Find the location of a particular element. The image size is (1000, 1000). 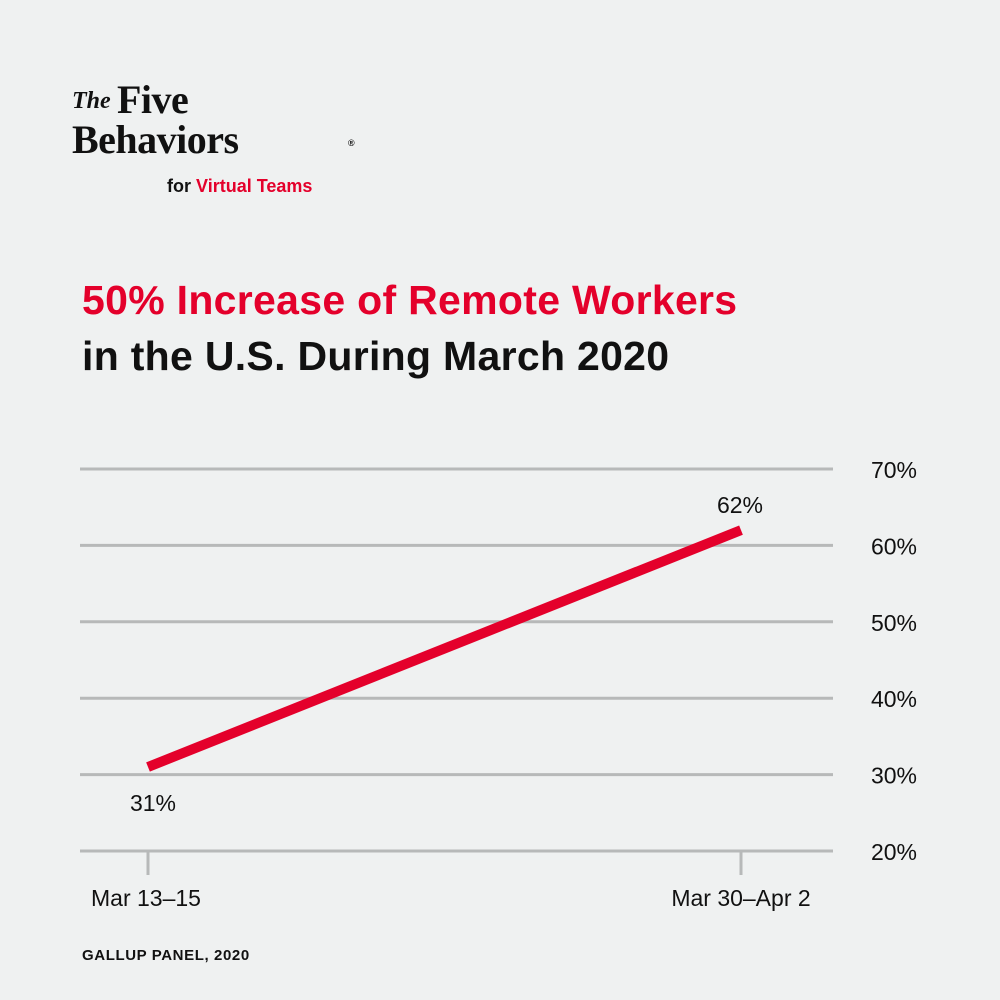

logo-tagline: for Virtual Teams is located at coordinates (239, 186).